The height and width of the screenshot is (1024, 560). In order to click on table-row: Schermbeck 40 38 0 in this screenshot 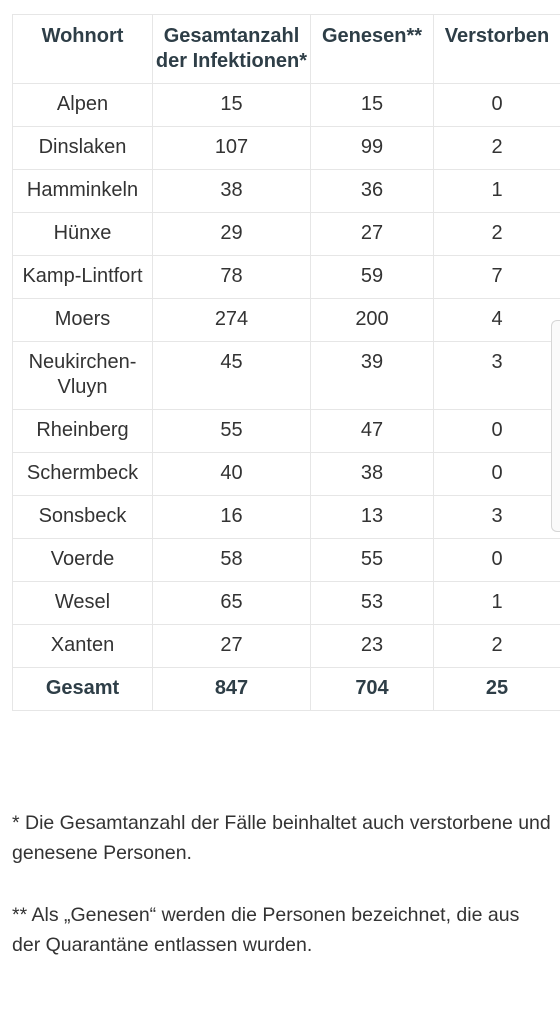, I will do `click(286, 474)`.